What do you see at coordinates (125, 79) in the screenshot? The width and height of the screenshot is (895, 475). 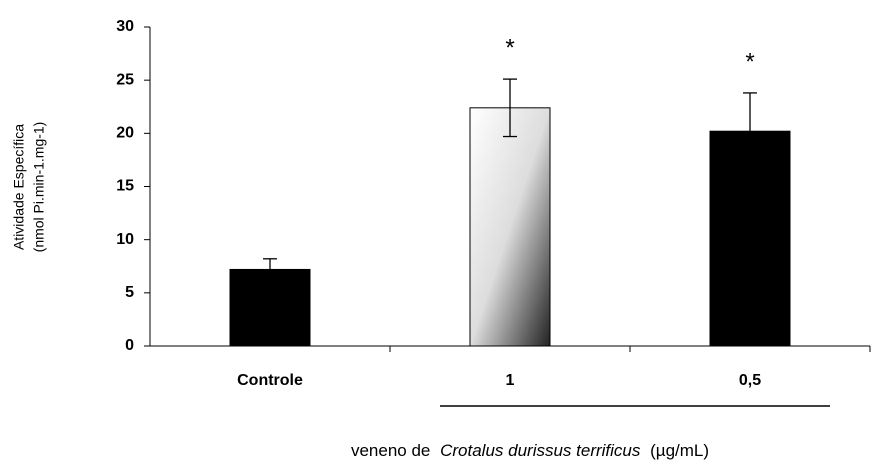 I see `y-tick-label: 25` at bounding box center [125, 79].